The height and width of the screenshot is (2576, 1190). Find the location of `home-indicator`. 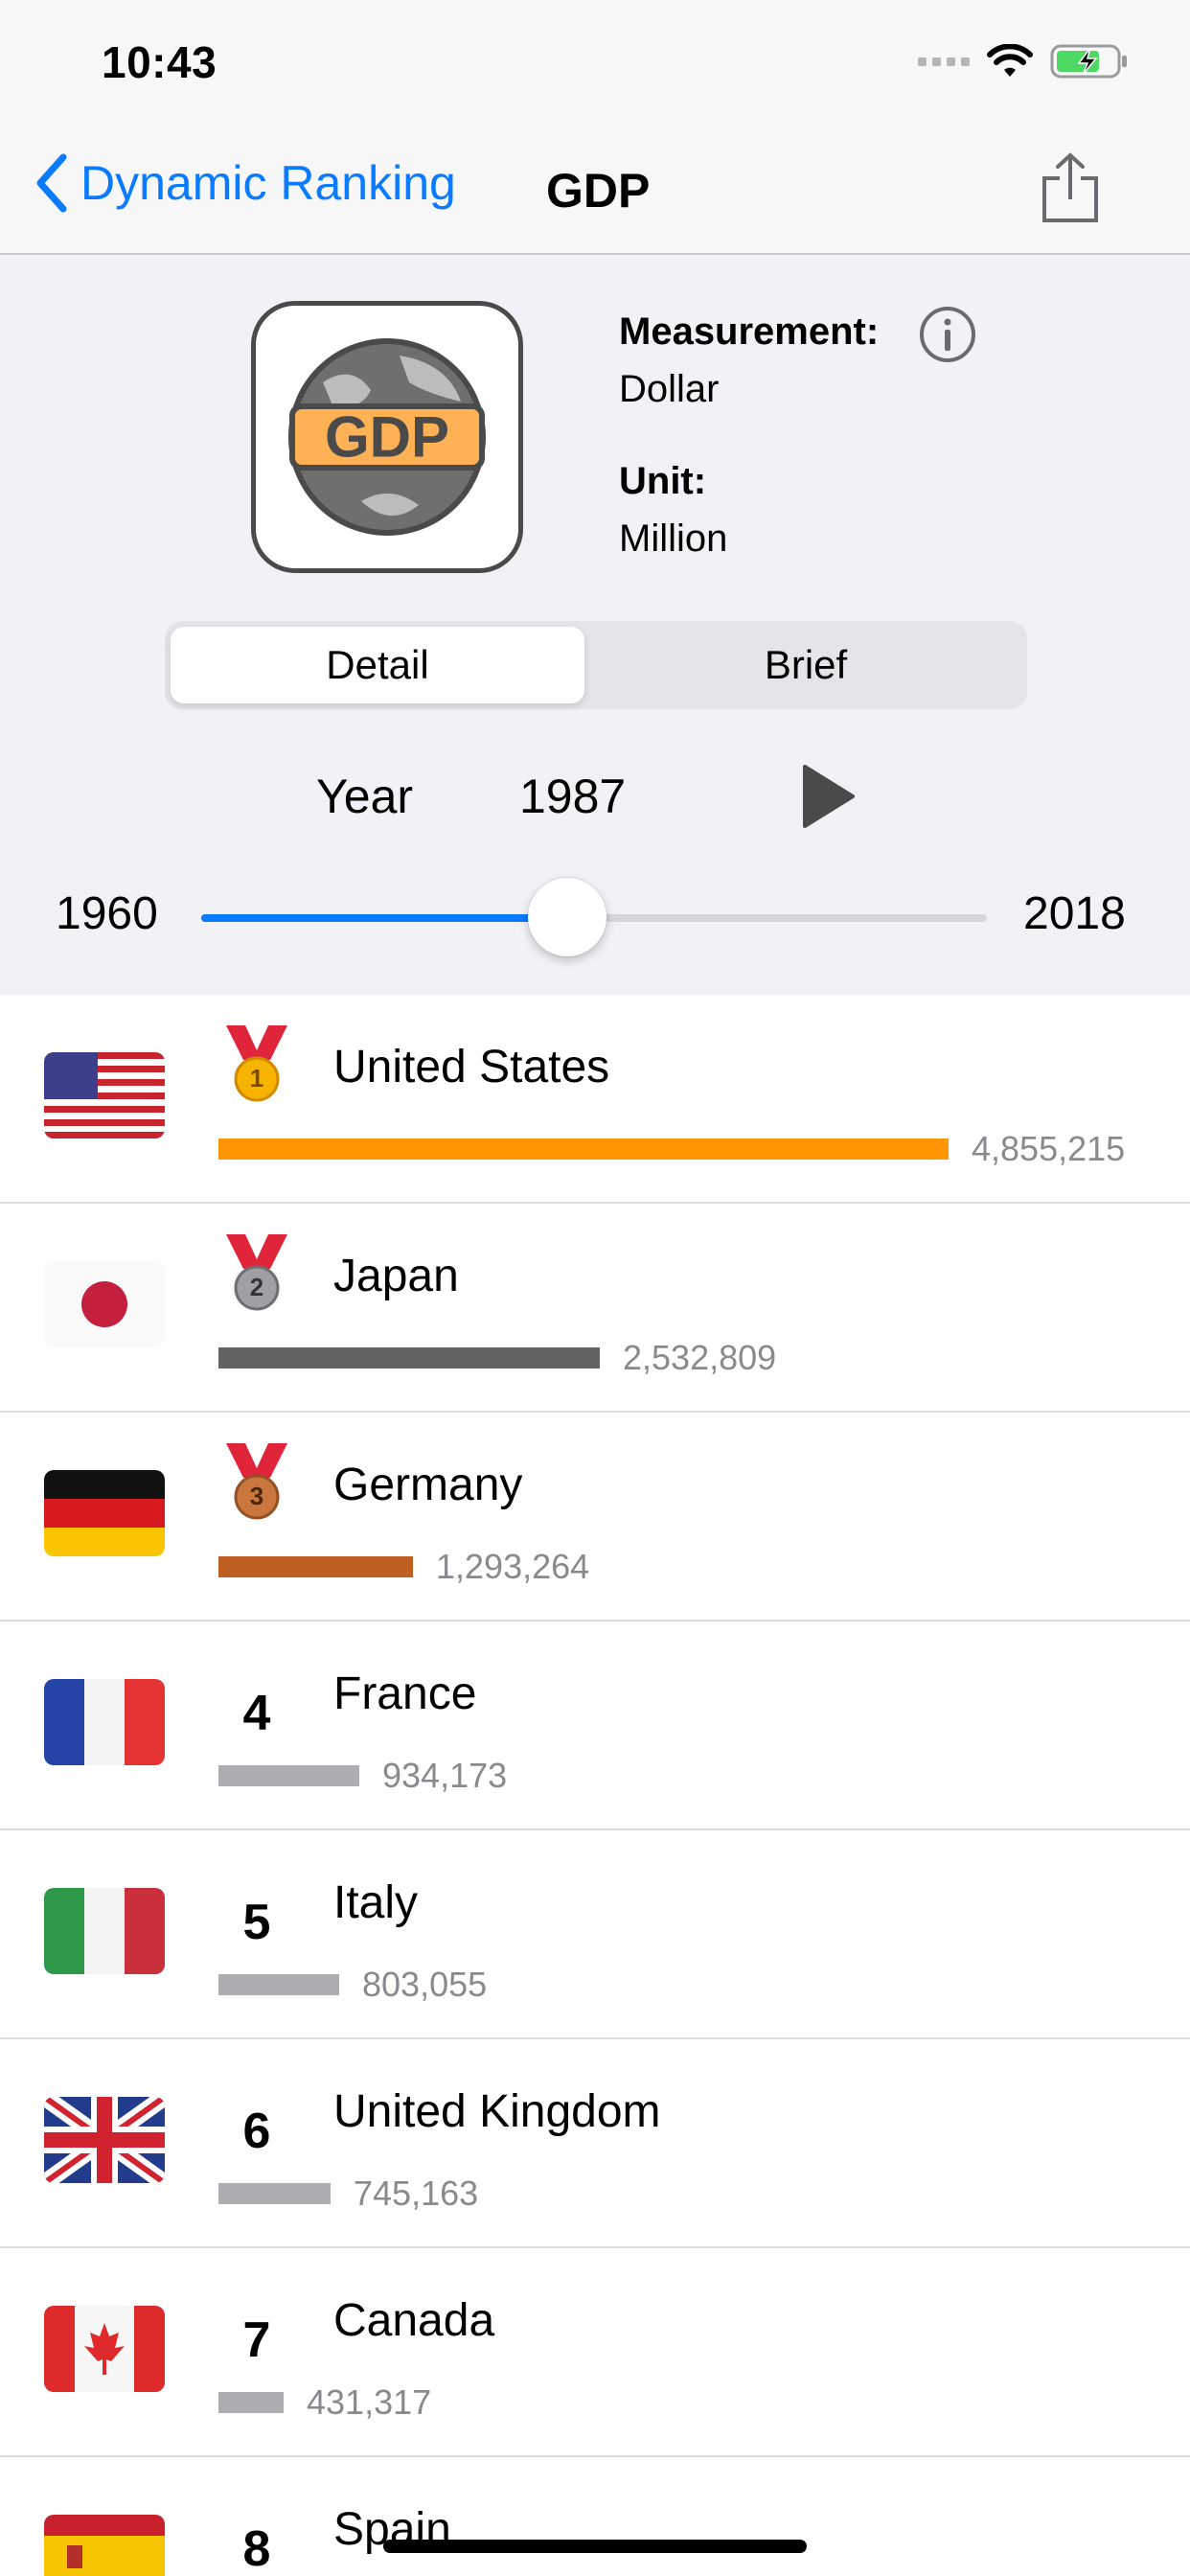

home-indicator is located at coordinates (595, 2546).